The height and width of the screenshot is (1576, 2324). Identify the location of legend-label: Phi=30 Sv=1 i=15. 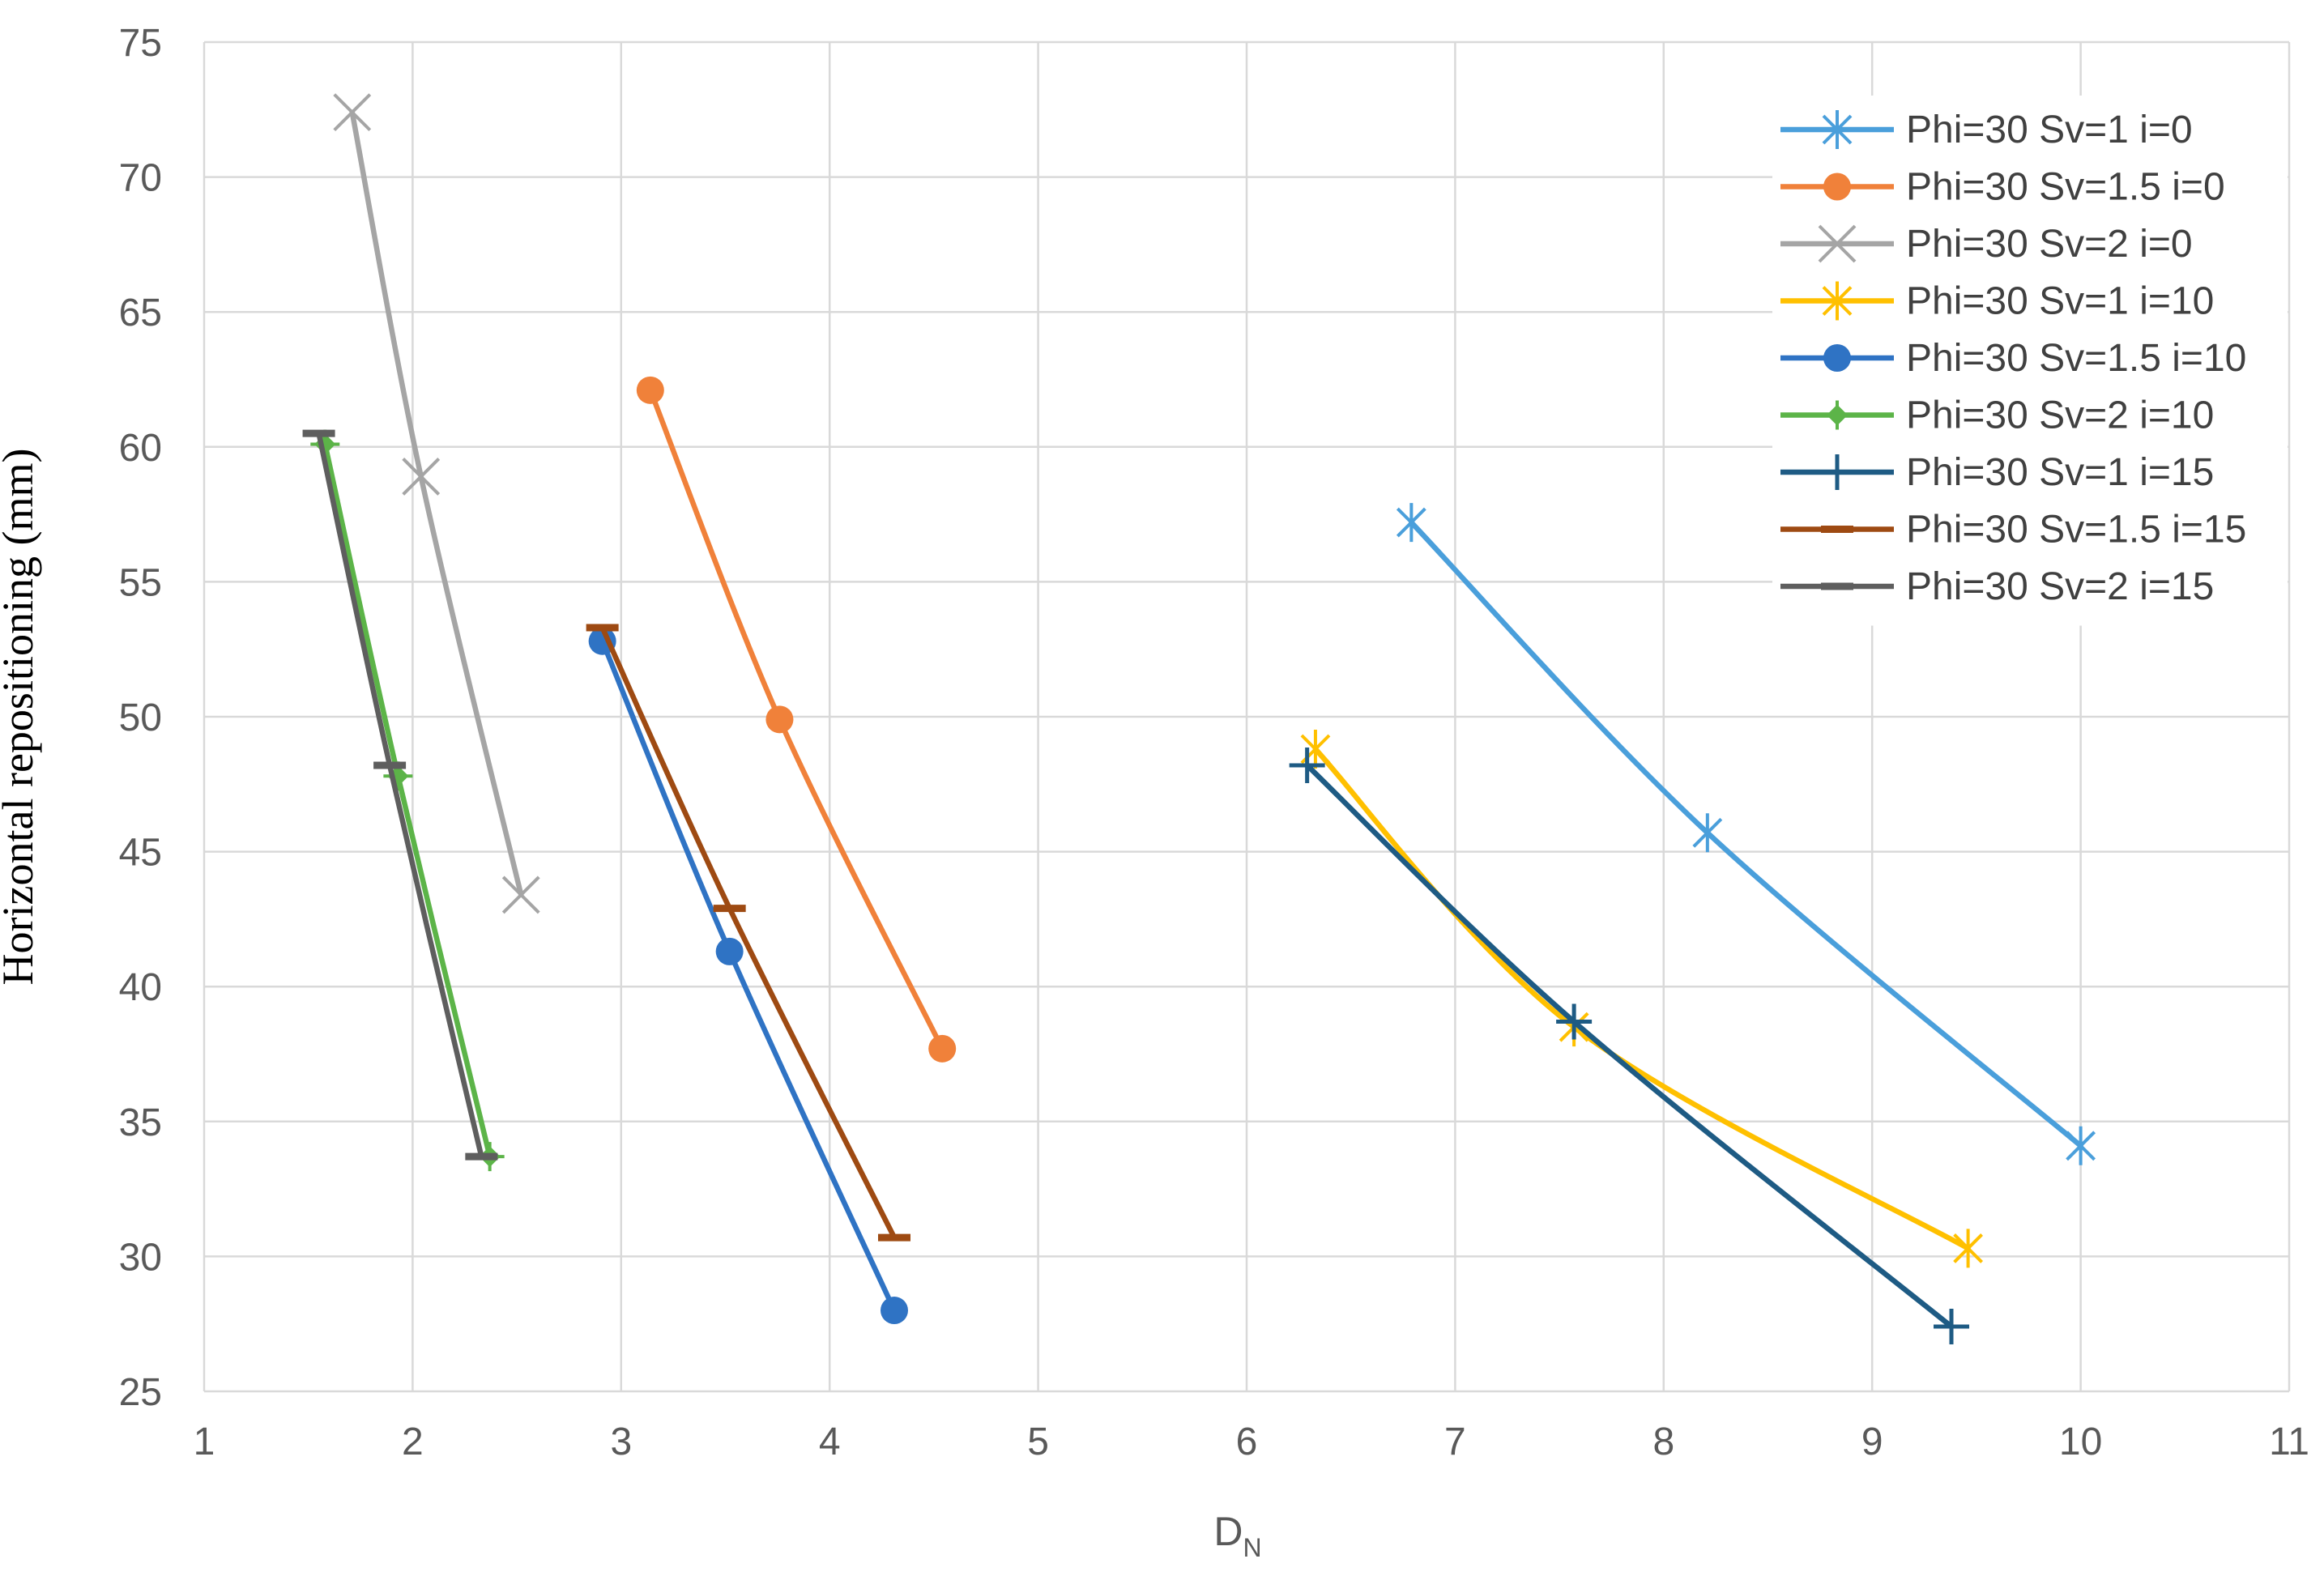
(2060, 473).